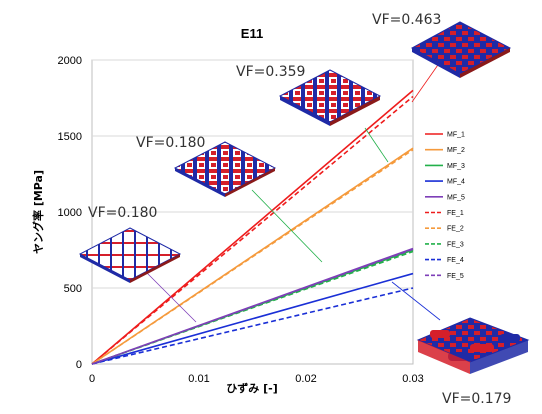 The width and height of the screenshot is (542, 414). Describe the element at coordinates (456, 197) in the screenshot. I see `legend-label-mf_5: MF_5` at that location.